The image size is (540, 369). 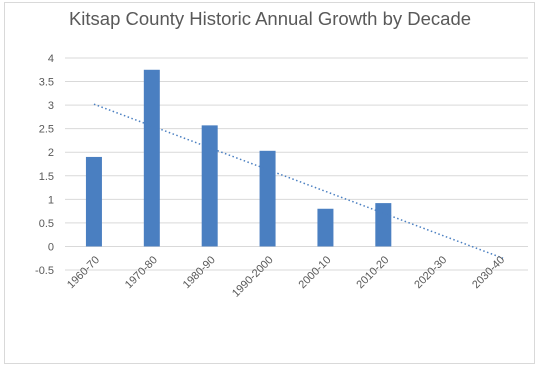 What do you see at coordinates (51, 200) in the screenshot?
I see `y-tick-label: 1` at bounding box center [51, 200].